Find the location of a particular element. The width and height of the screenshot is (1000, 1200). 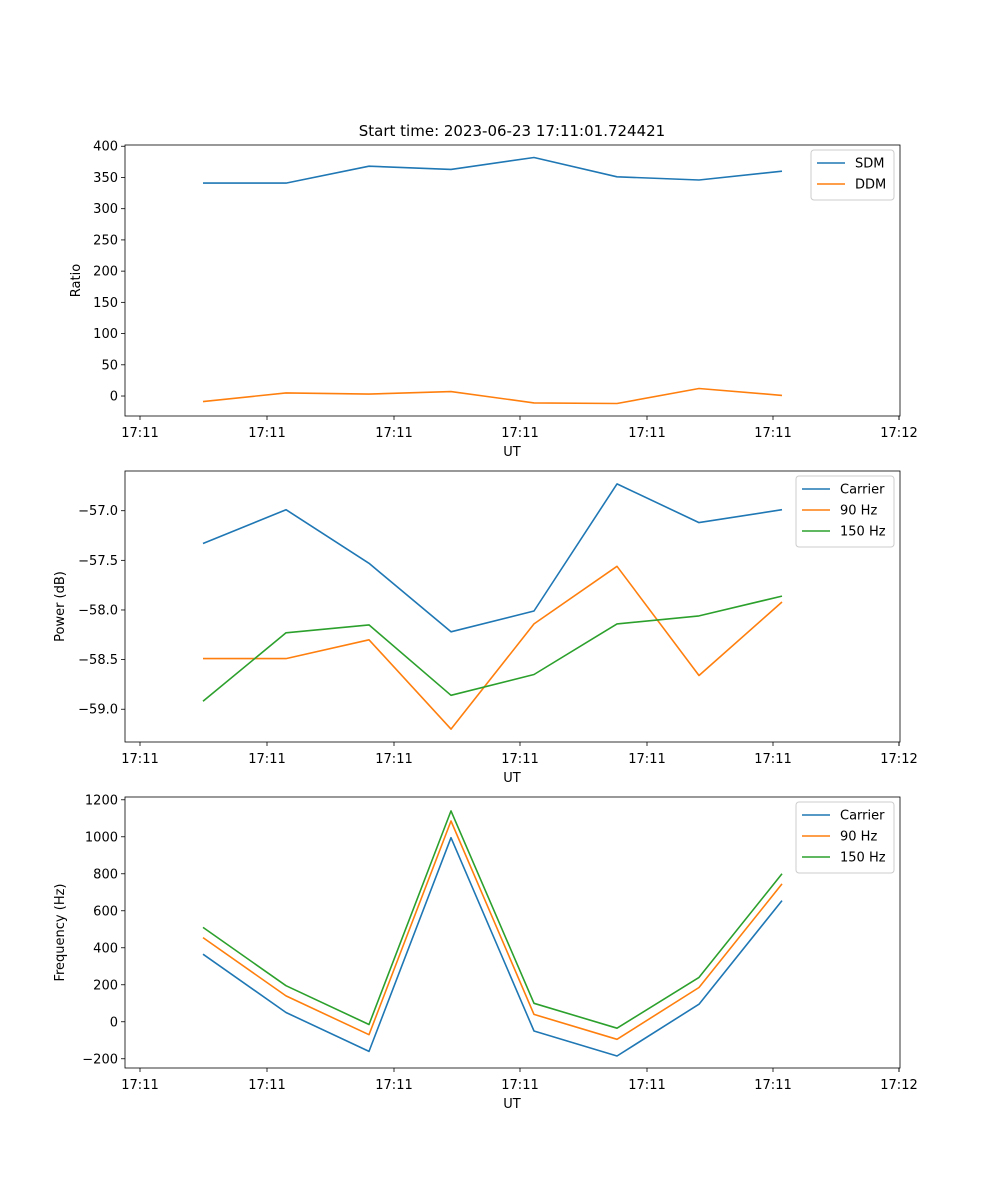

y-tick-label: −59.0 is located at coordinates (98, 710).